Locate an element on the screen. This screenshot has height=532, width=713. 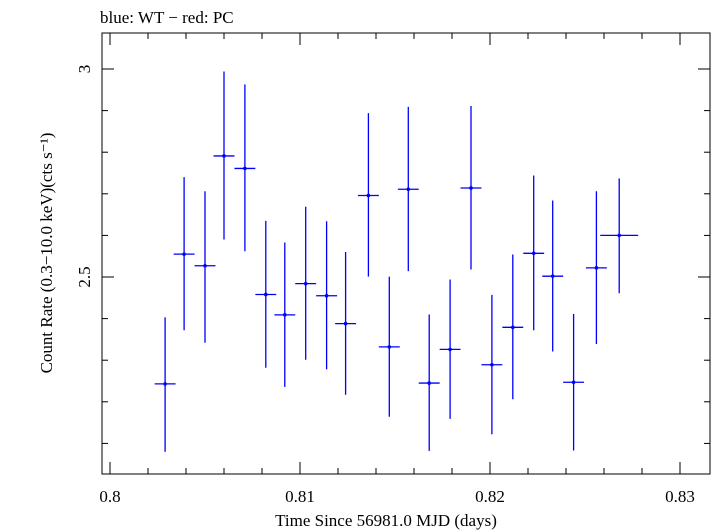
y-tick-label: 3 is located at coordinates (84, 69).